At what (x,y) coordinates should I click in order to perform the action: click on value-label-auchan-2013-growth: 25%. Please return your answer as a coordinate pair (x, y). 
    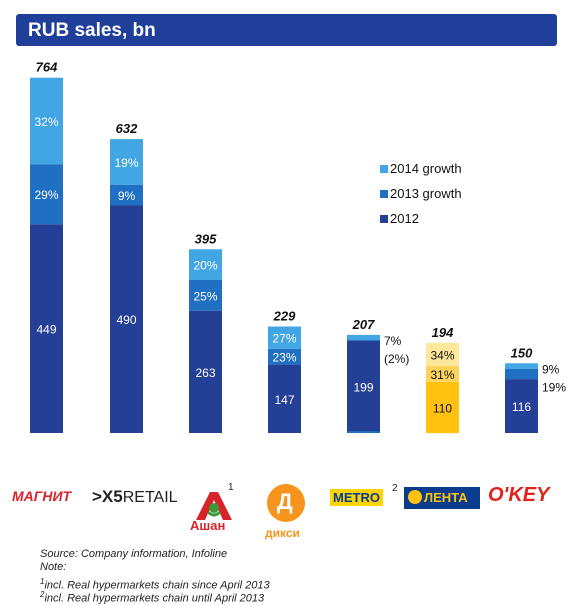
    Looking at the image, I should click on (205, 296).